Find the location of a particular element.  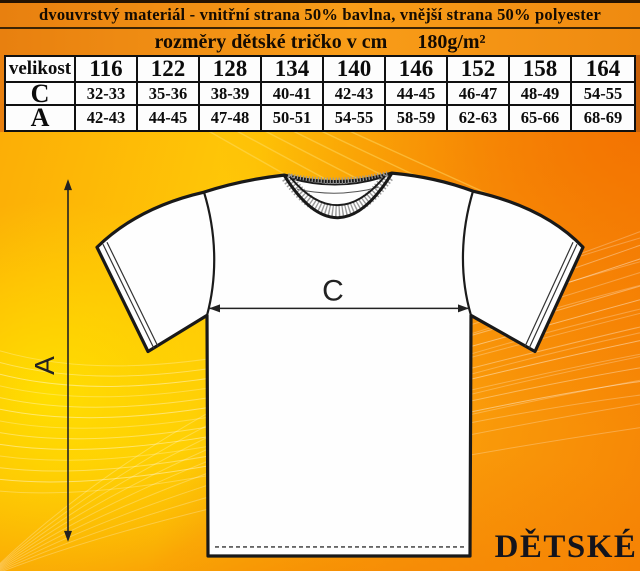

length-measurement: A is located at coordinates (50, 360).